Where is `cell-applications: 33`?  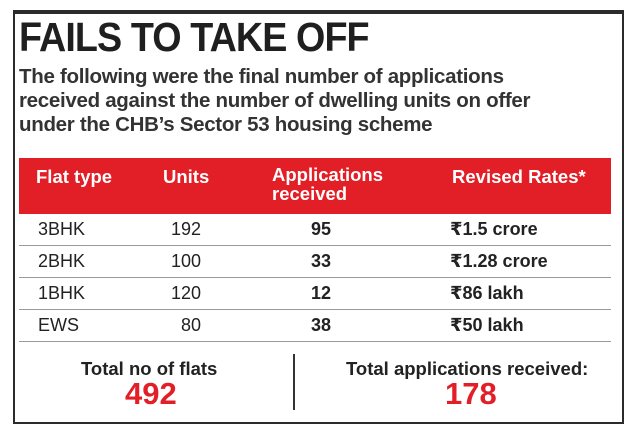
cell-applications: 33 is located at coordinates (321, 261).